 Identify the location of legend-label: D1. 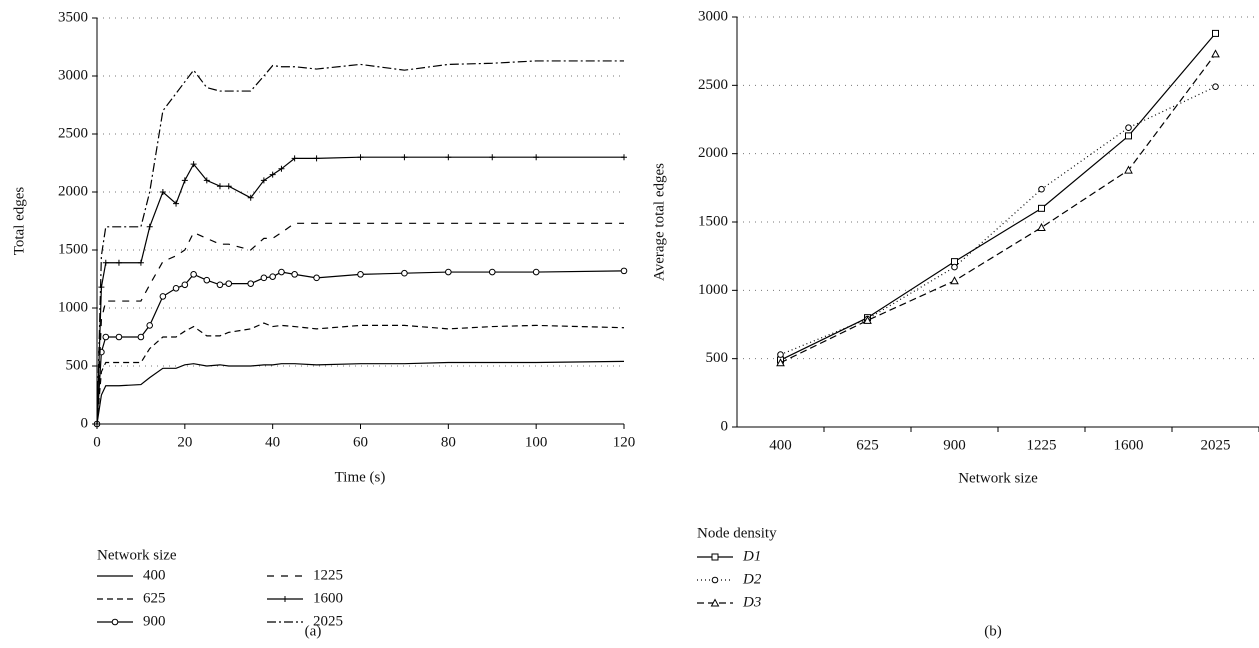
(751, 556).